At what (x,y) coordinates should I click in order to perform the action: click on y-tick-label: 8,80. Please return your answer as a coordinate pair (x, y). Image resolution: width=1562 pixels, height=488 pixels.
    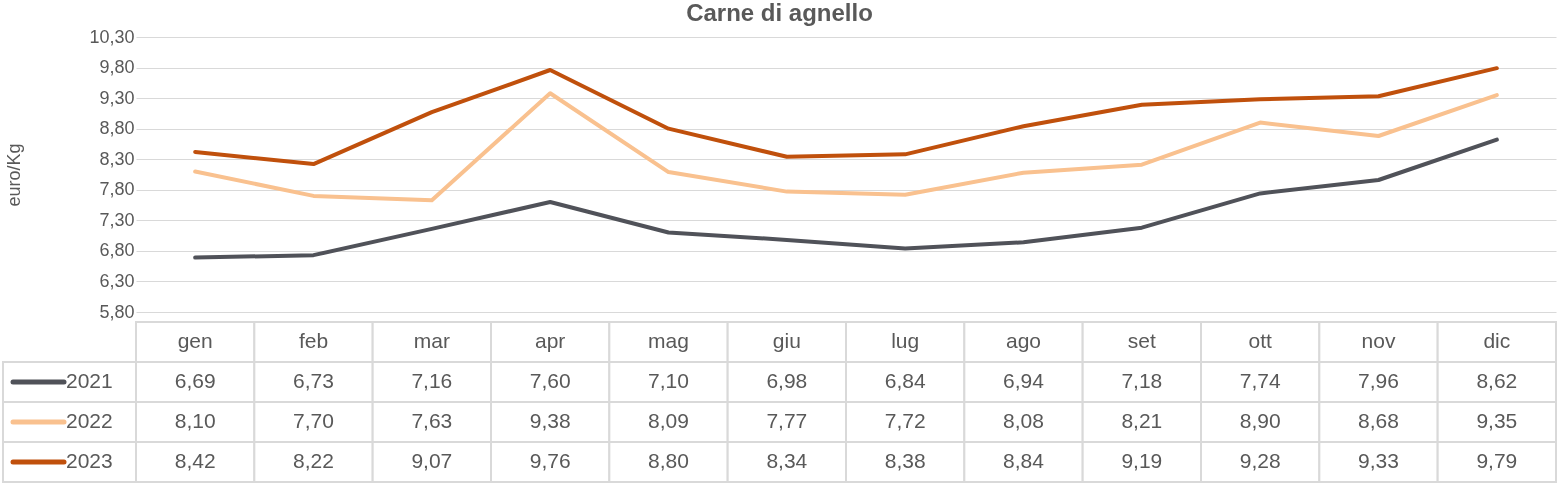
    Looking at the image, I should click on (117, 128).